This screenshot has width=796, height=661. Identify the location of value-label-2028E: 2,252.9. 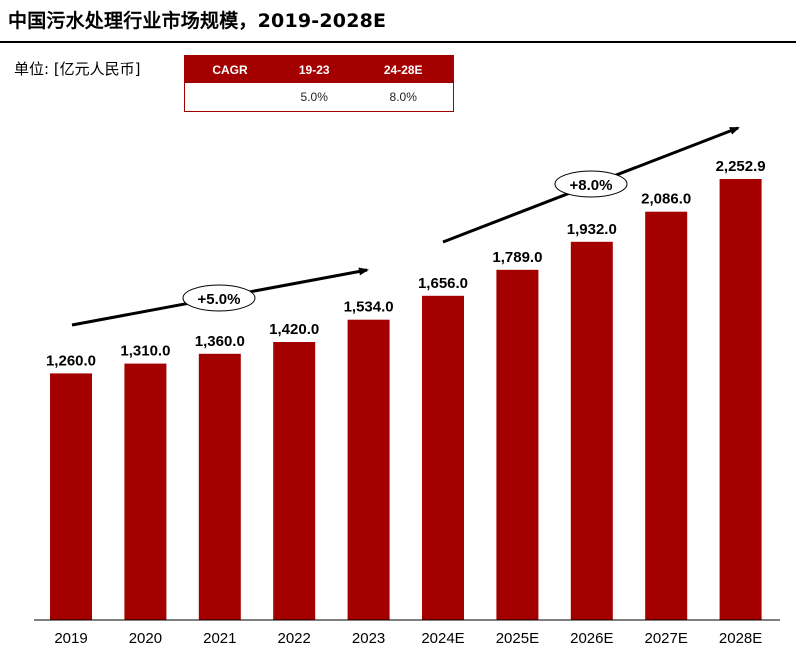
(741, 166).